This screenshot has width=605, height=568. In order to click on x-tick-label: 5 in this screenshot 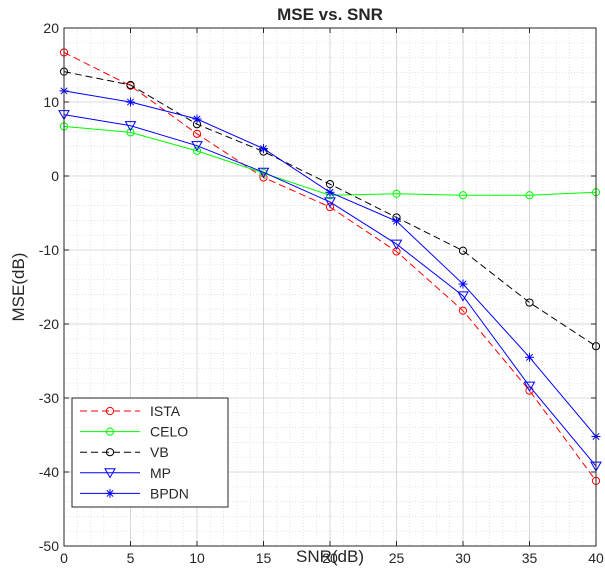, I will do `click(131, 558)`.